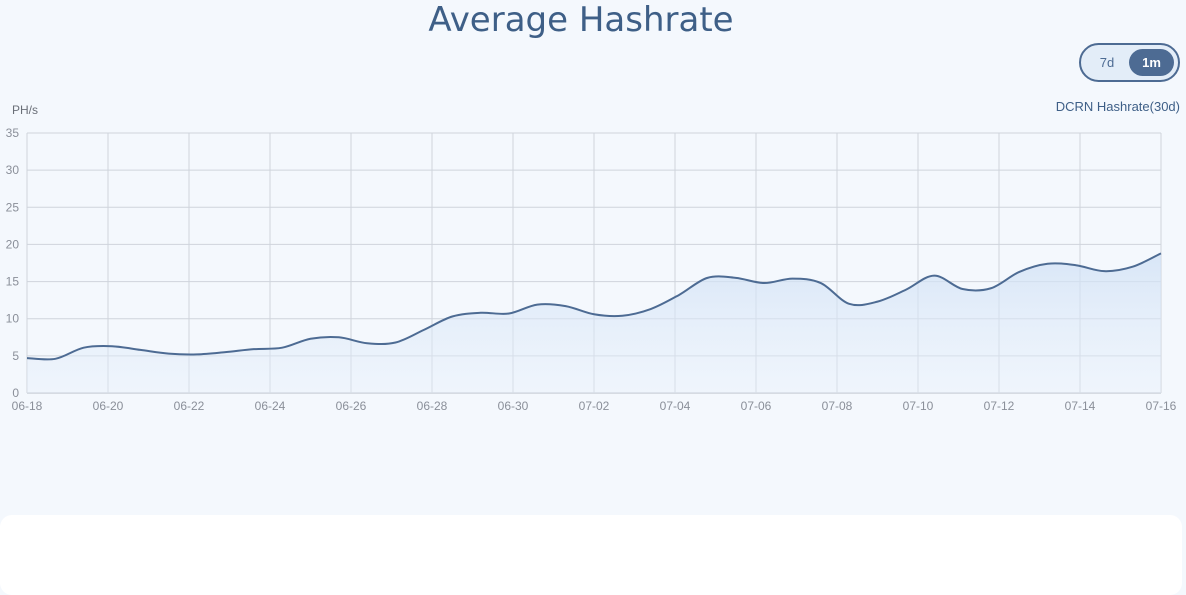 Image resolution: width=1186 pixels, height=595 pixels. Describe the element at coordinates (13, 133) in the screenshot. I see `y-tick-label: 35` at that location.